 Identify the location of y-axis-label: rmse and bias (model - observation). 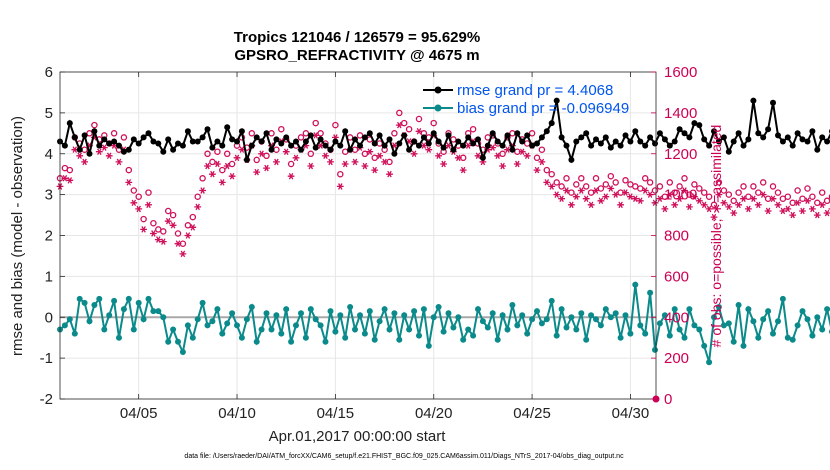
(17, 236).